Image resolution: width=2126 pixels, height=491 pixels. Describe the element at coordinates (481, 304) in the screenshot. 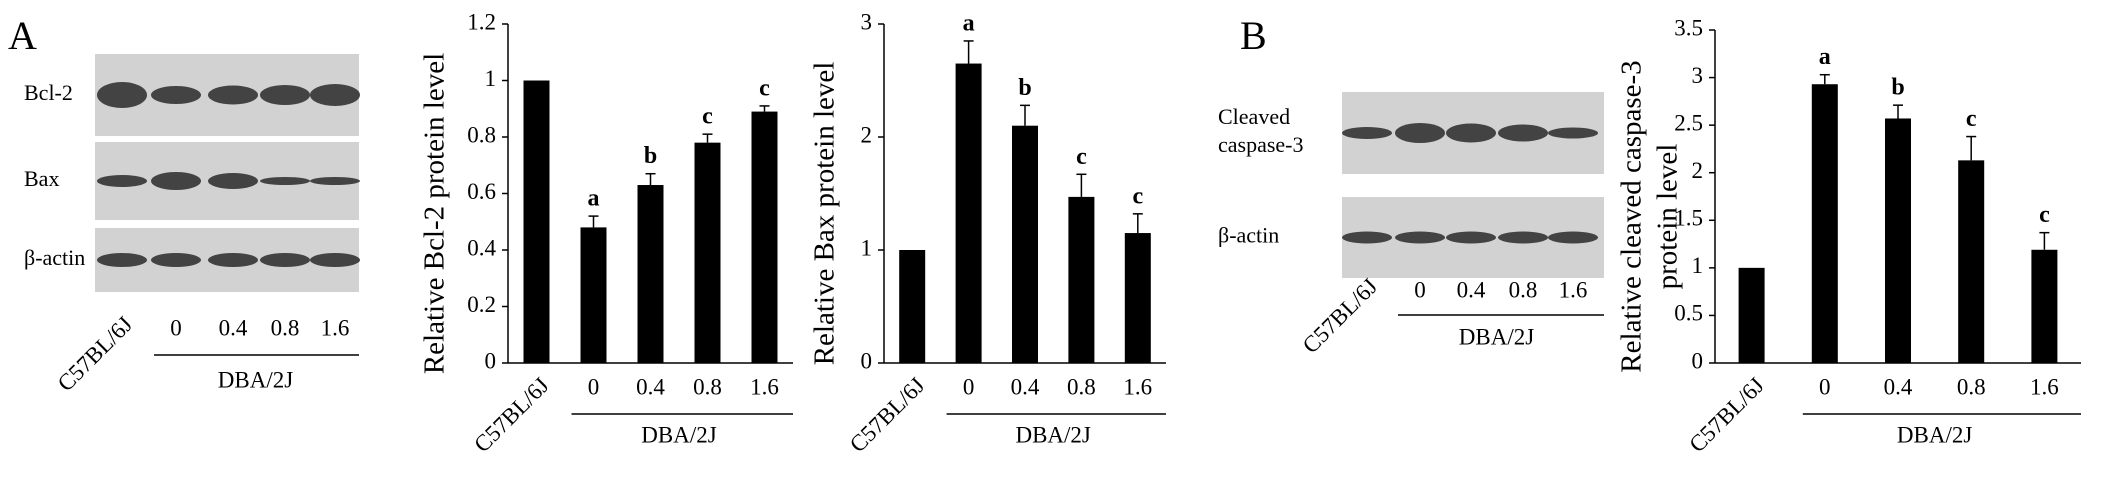

I see `y-tick-label: 0.2` at that location.